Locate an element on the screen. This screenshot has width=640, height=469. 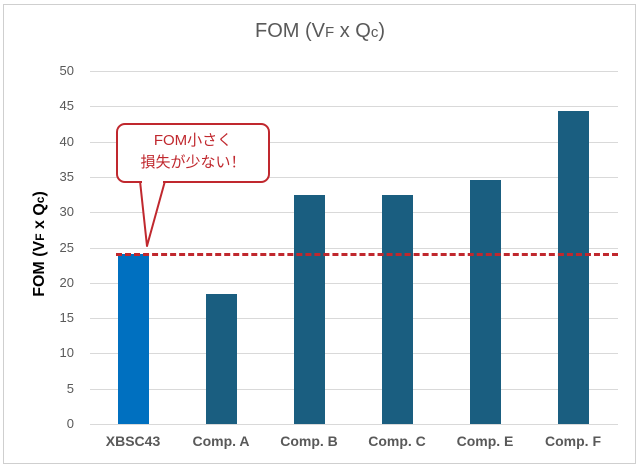
callout-line-1: FOM小さく is located at coordinates (193, 140).